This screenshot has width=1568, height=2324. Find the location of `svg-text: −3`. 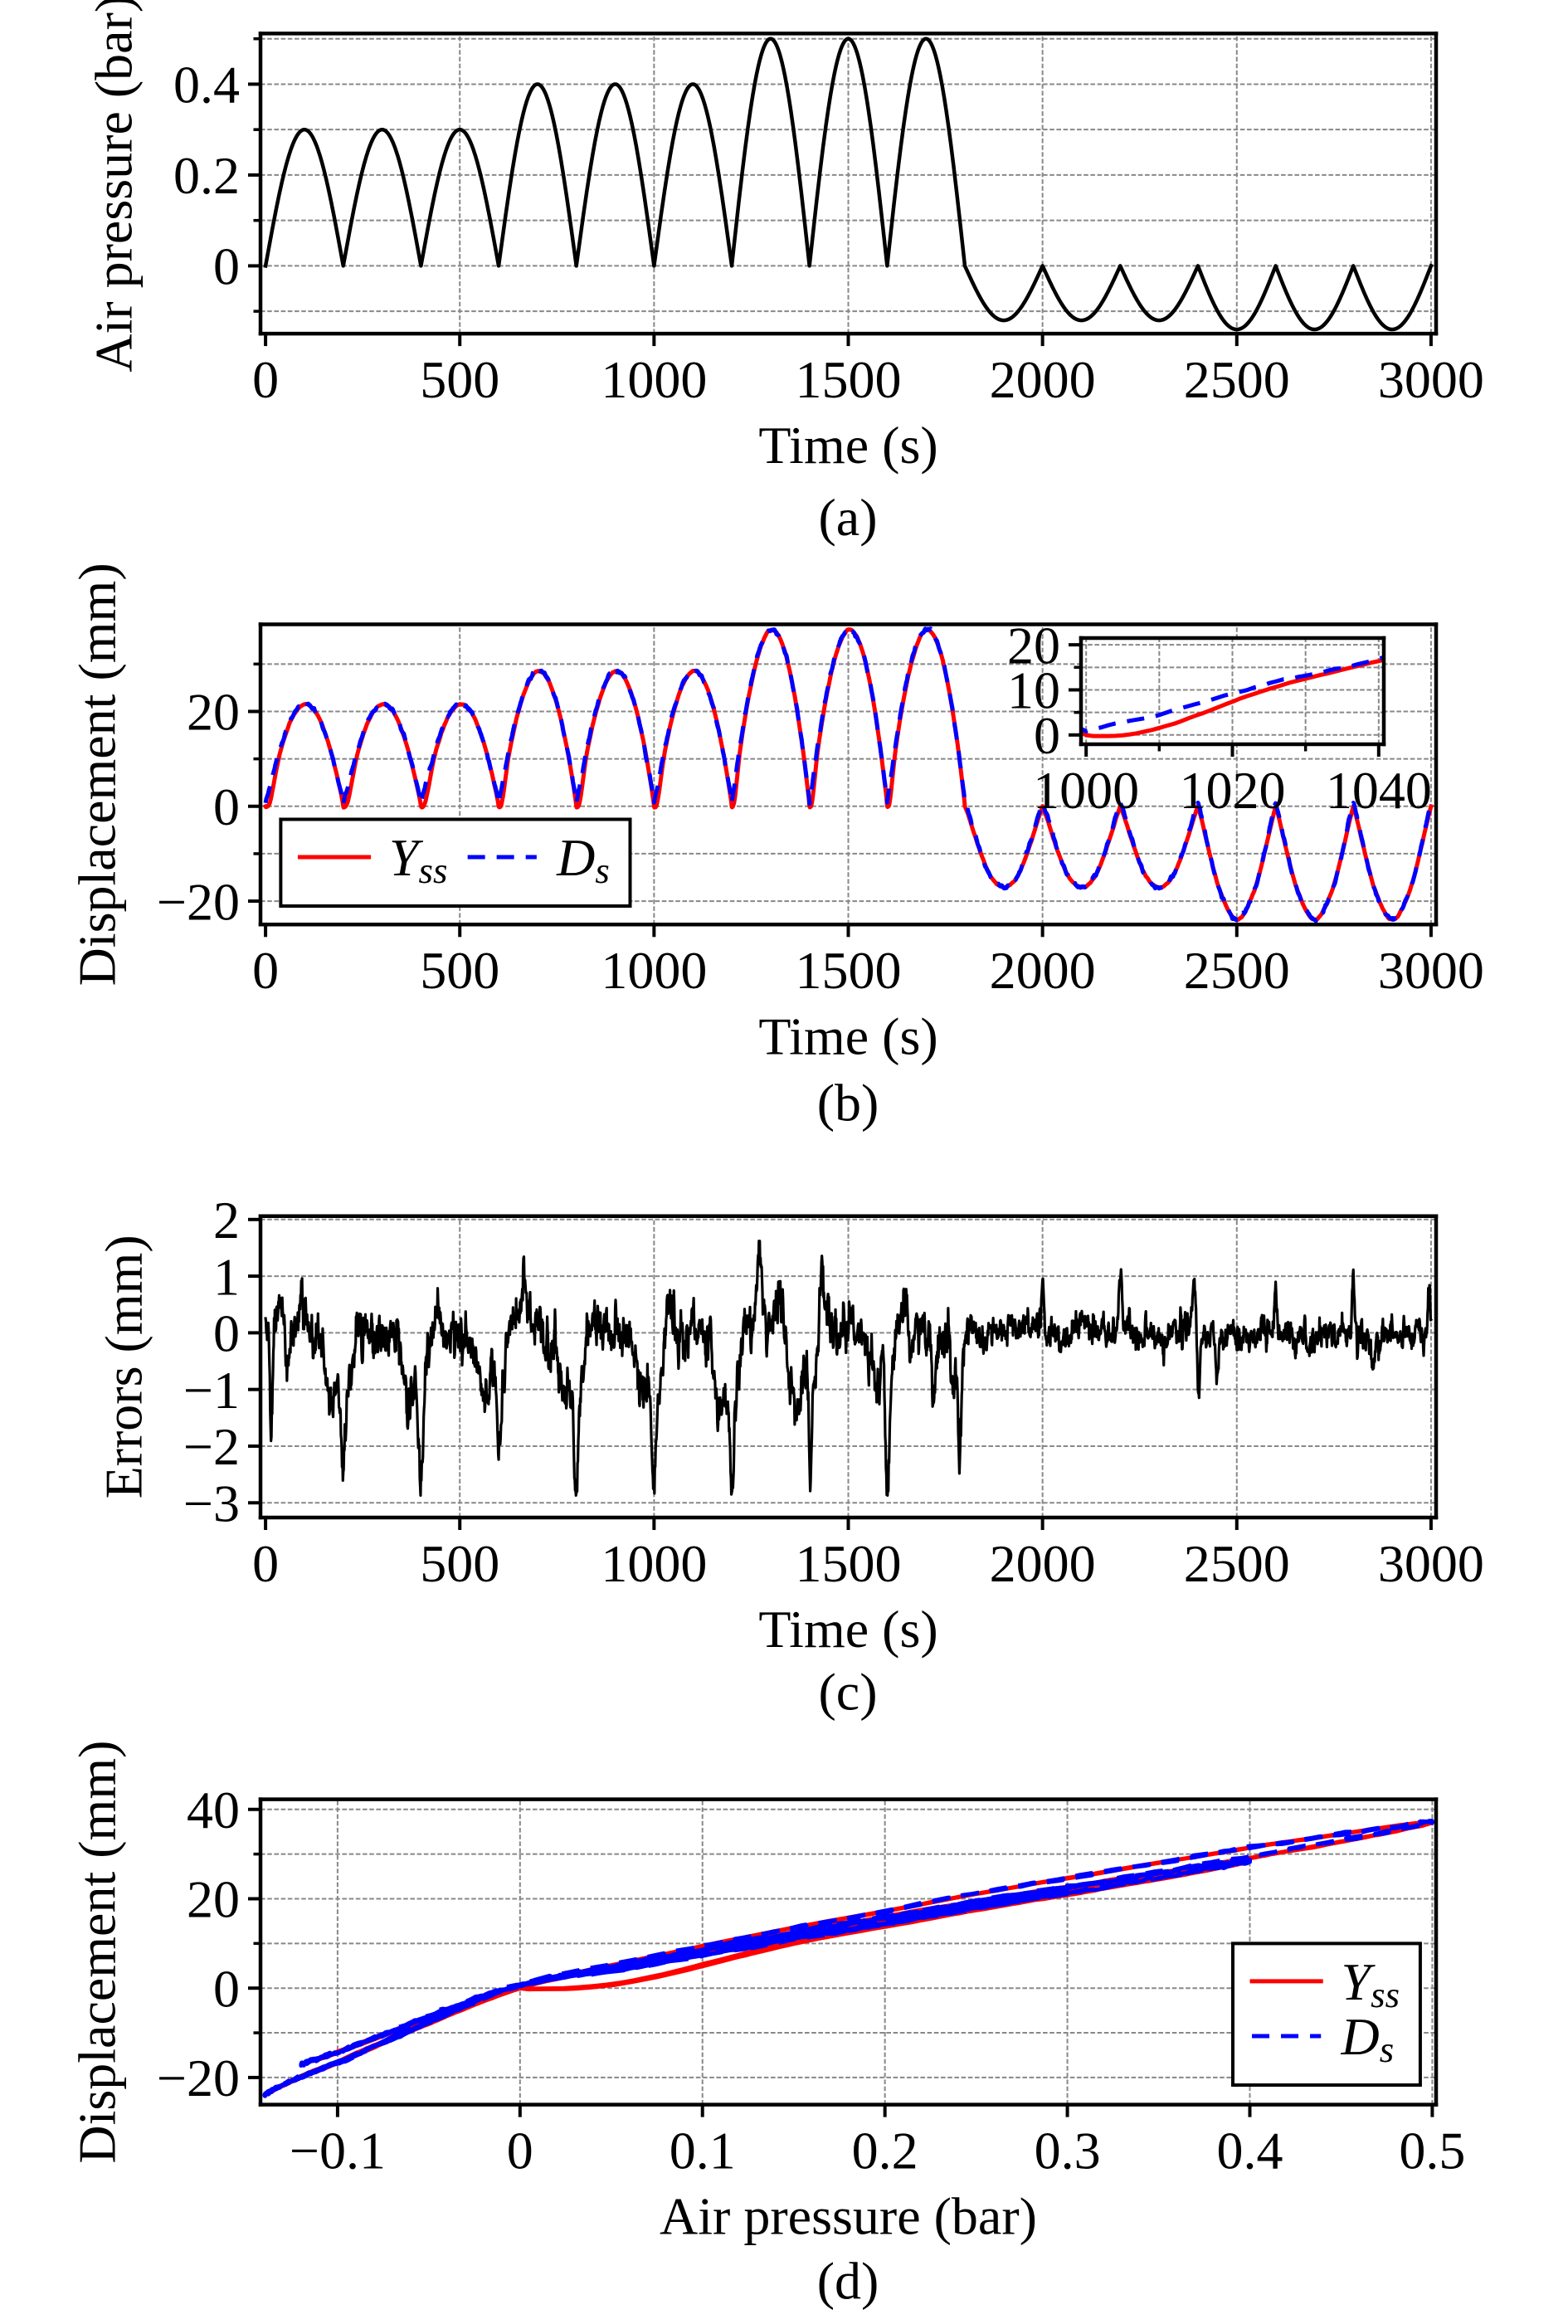

svg-text: −3 is located at coordinates (211, 1503).